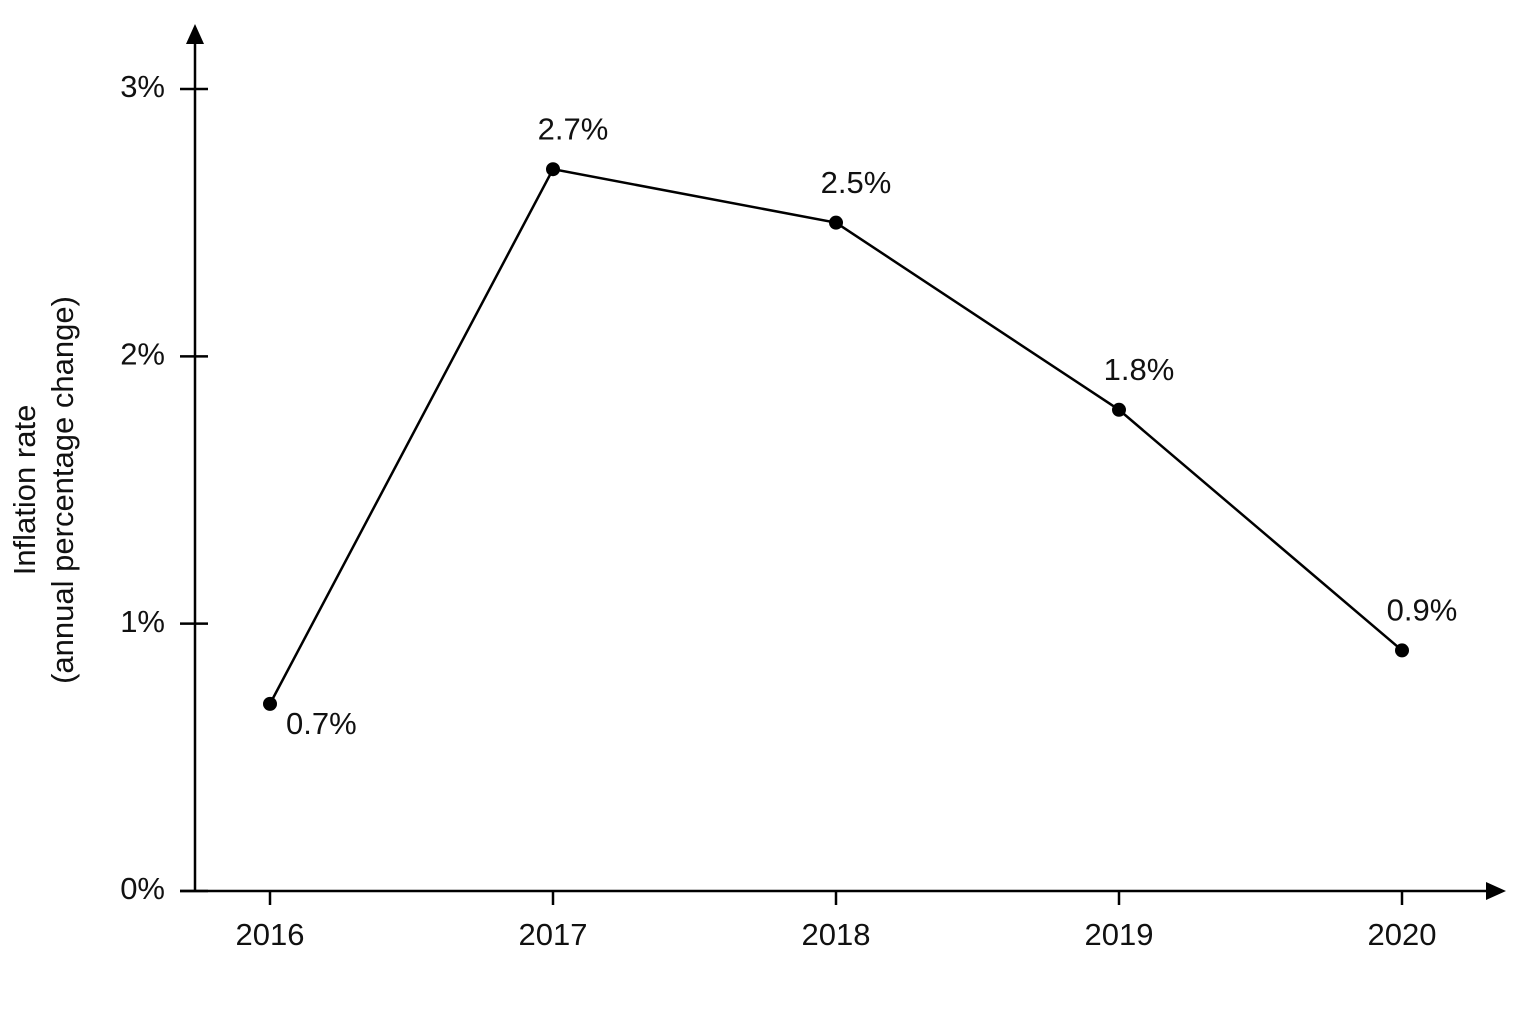 This screenshot has height=1024, width=1536. I want to click on data-label: 1.8%, so click(1139, 369).